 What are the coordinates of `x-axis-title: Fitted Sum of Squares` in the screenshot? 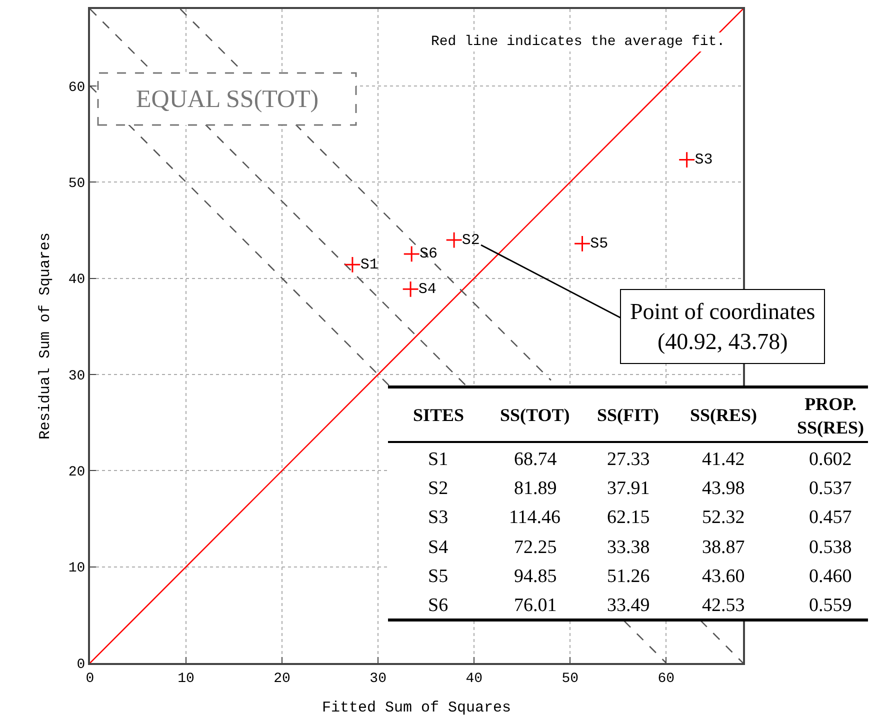 It's located at (417, 707).